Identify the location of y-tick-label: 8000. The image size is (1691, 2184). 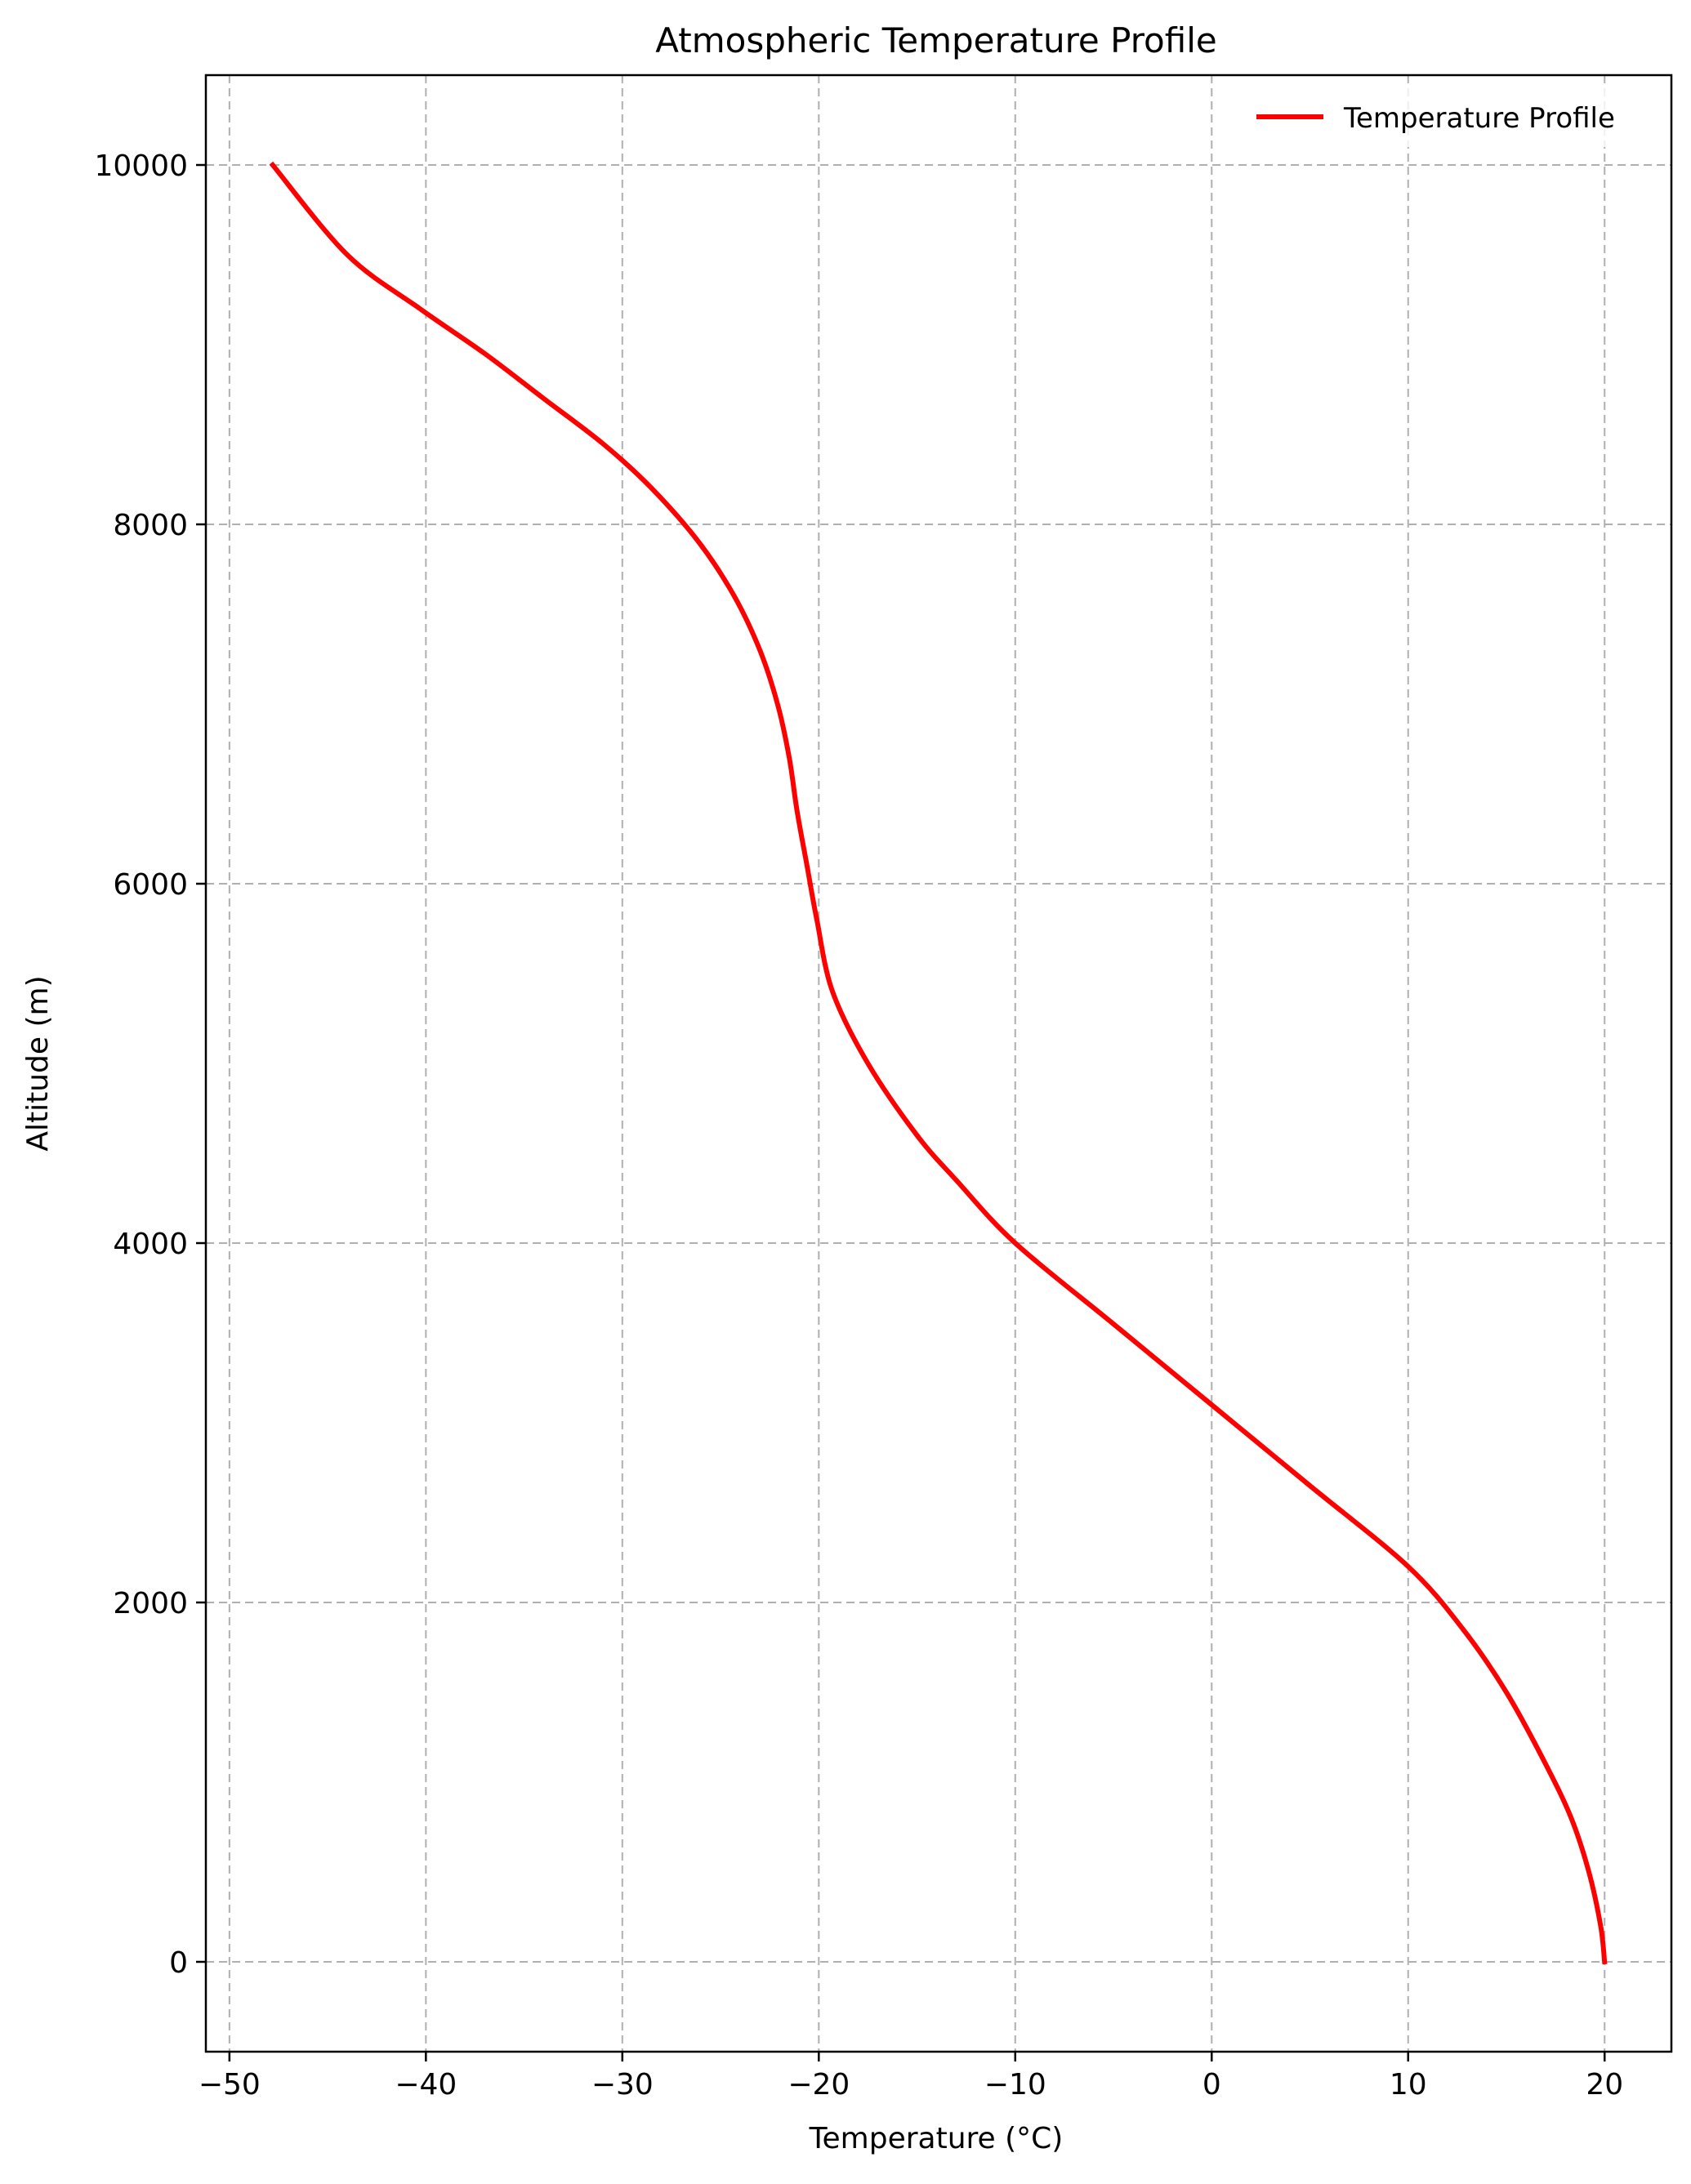
(150, 525).